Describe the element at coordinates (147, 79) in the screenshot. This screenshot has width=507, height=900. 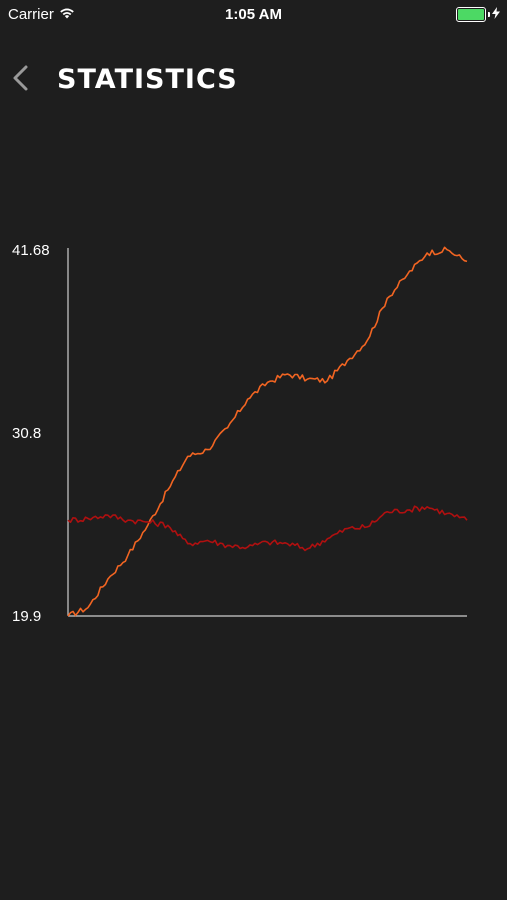
I see `page-title: STATISTICS` at that location.